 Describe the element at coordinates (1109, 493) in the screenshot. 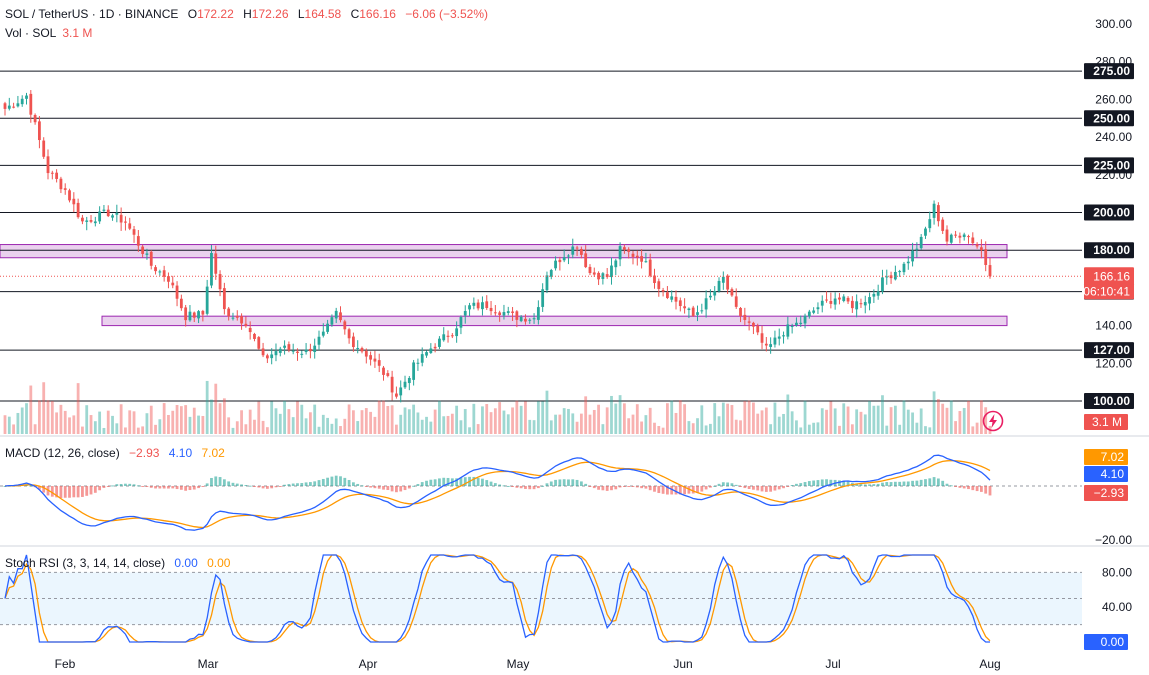

I see `macd-hist-axis-label: −2.93` at that location.